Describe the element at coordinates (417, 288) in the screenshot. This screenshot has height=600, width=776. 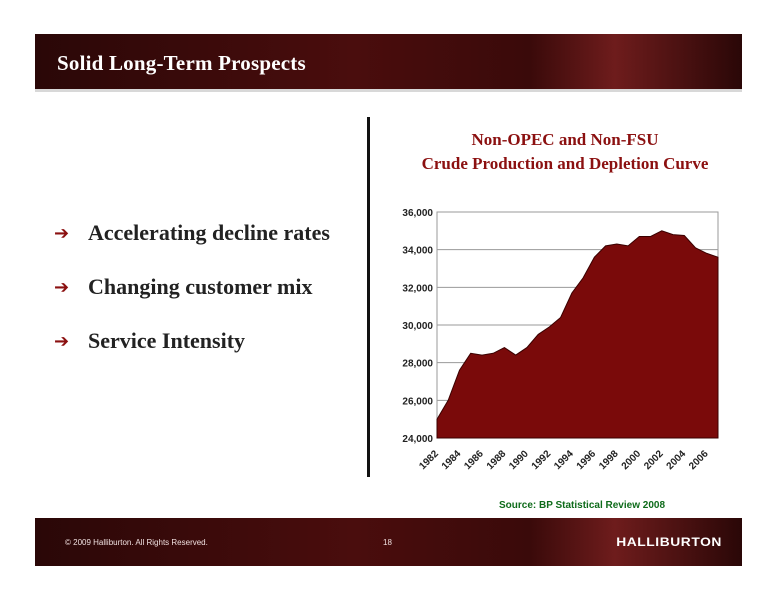
I see `y-tick-label: 32,000` at that location.